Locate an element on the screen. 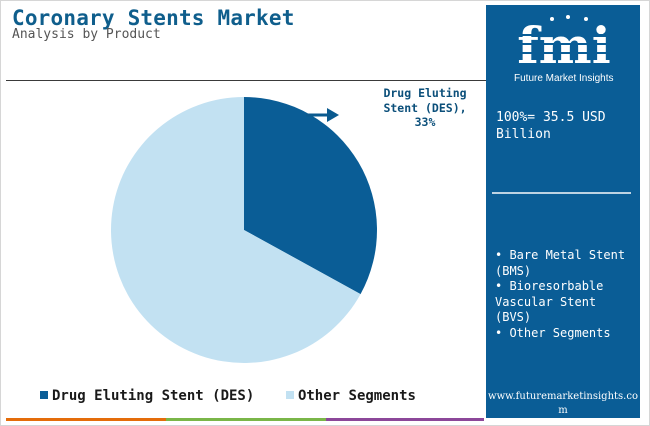 This screenshot has width=650, height=426. panel-divider is located at coordinates (561, 193).